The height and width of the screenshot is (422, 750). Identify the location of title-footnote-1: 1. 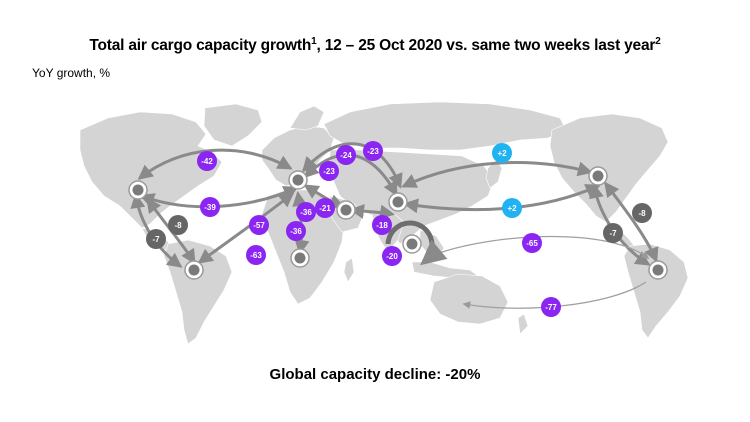
(314, 41).